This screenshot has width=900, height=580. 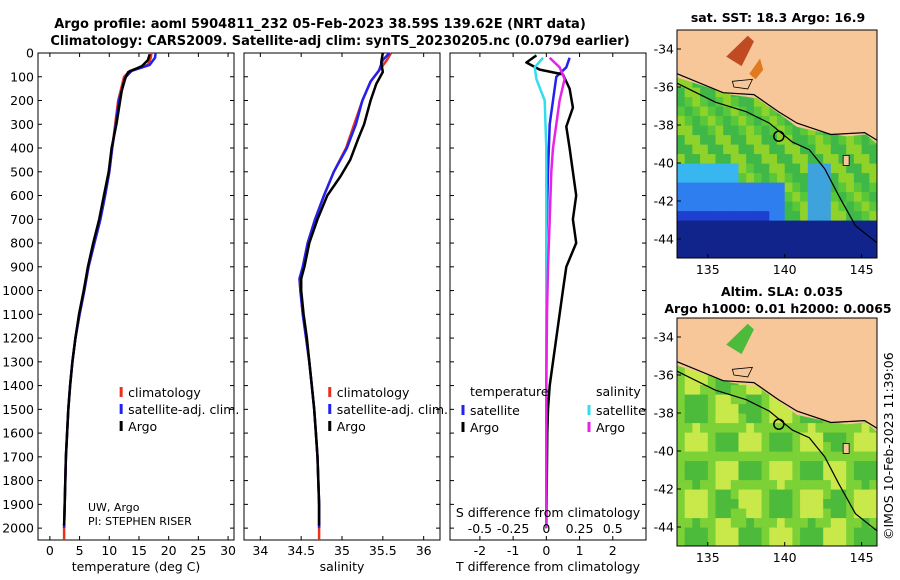 I want to click on x-tick-label: 145, so click(x=862, y=269).